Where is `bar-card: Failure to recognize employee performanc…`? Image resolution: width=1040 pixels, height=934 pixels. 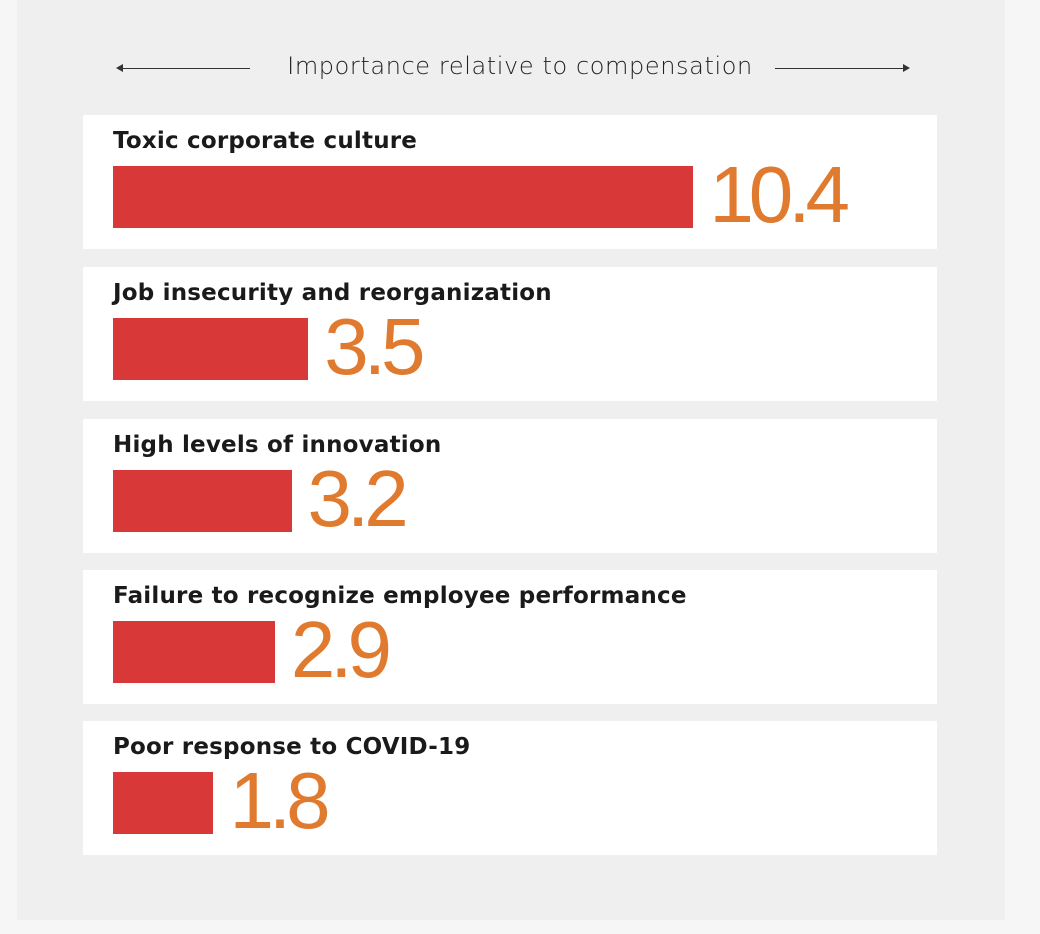 bar-card: Failure to recognize employee performanc… is located at coordinates (510, 637).